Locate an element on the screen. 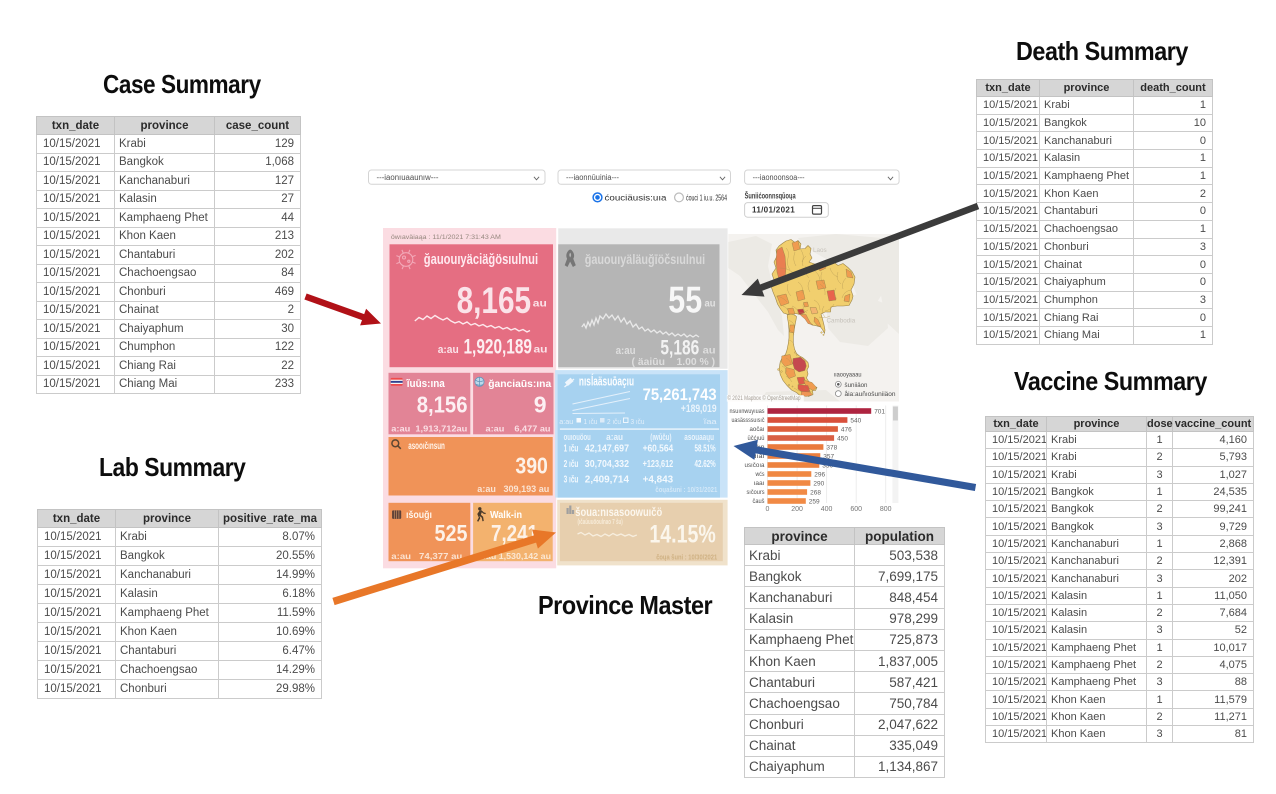 This screenshot has height=794, width=1276. svg-text: ( äaiūu 1.00 % ) is located at coordinates (674, 362).